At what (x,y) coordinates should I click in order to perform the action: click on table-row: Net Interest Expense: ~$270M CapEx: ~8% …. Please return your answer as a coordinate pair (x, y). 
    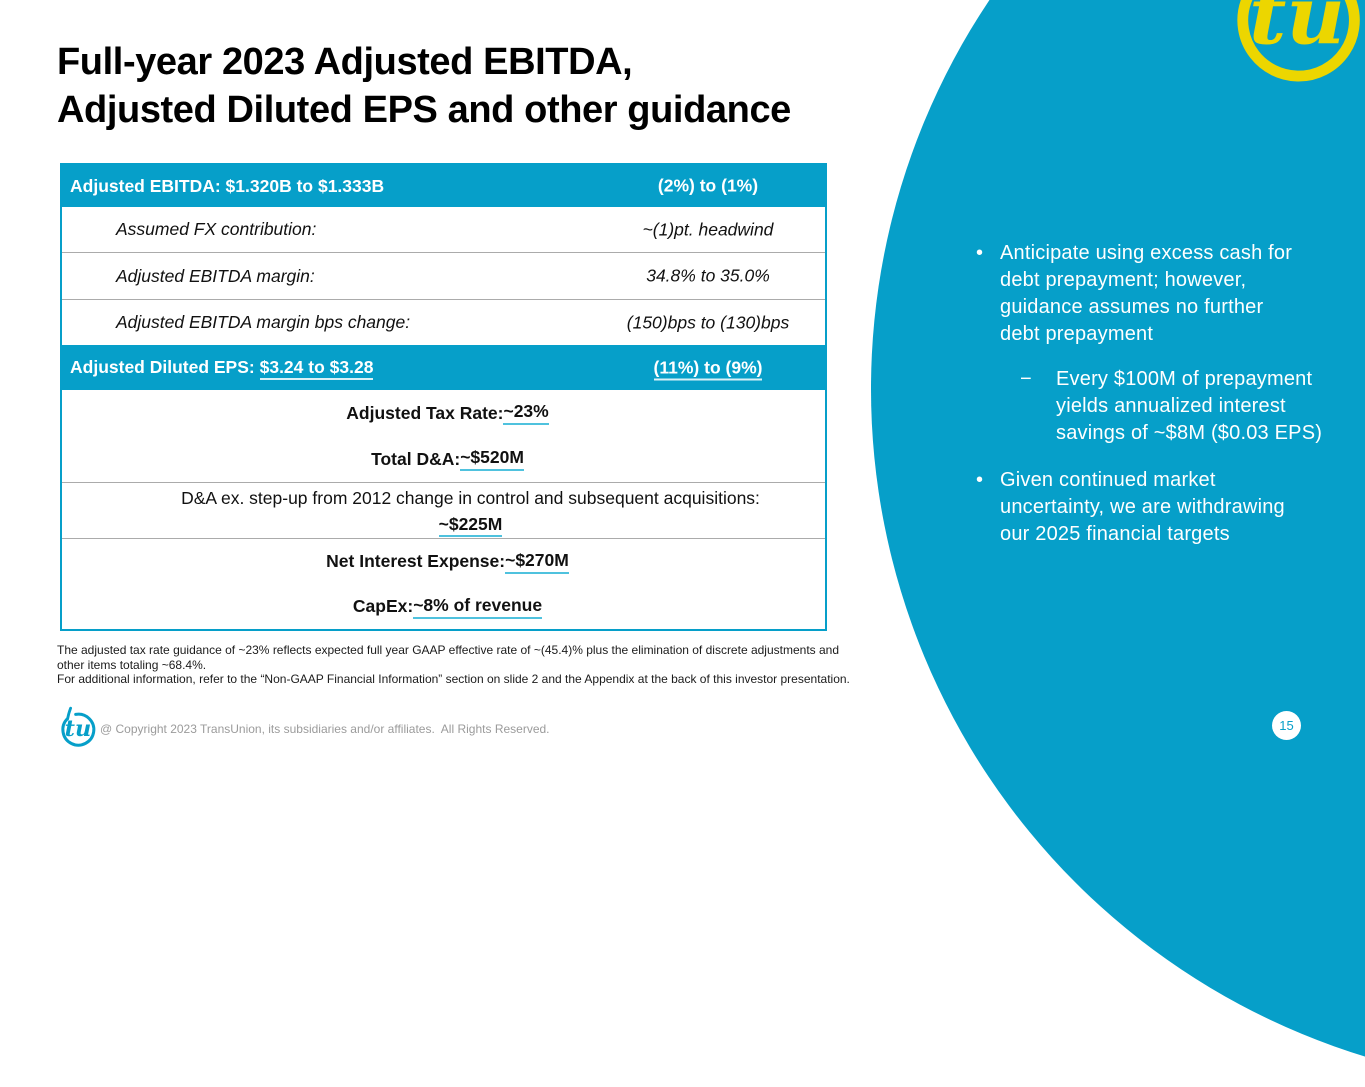
    Looking at the image, I should click on (443, 583).